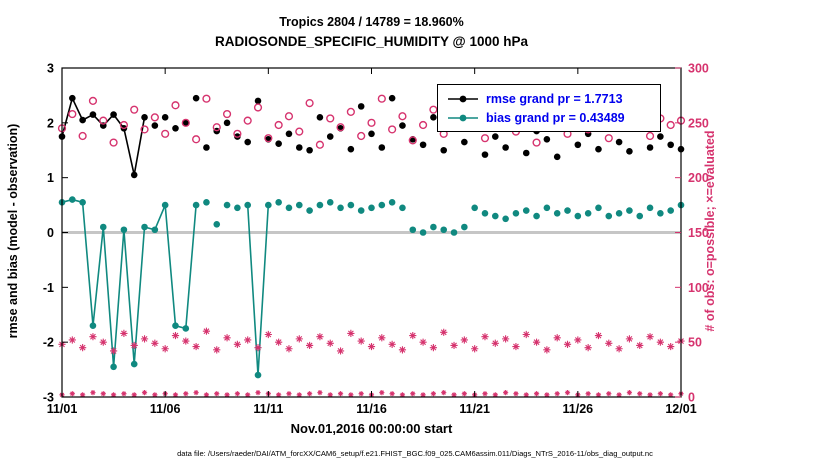 Image resolution: width=830 pixels, height=470 pixels. What do you see at coordinates (371, 409) in the screenshot?
I see `x-tick-label: 11/16` at bounding box center [371, 409].